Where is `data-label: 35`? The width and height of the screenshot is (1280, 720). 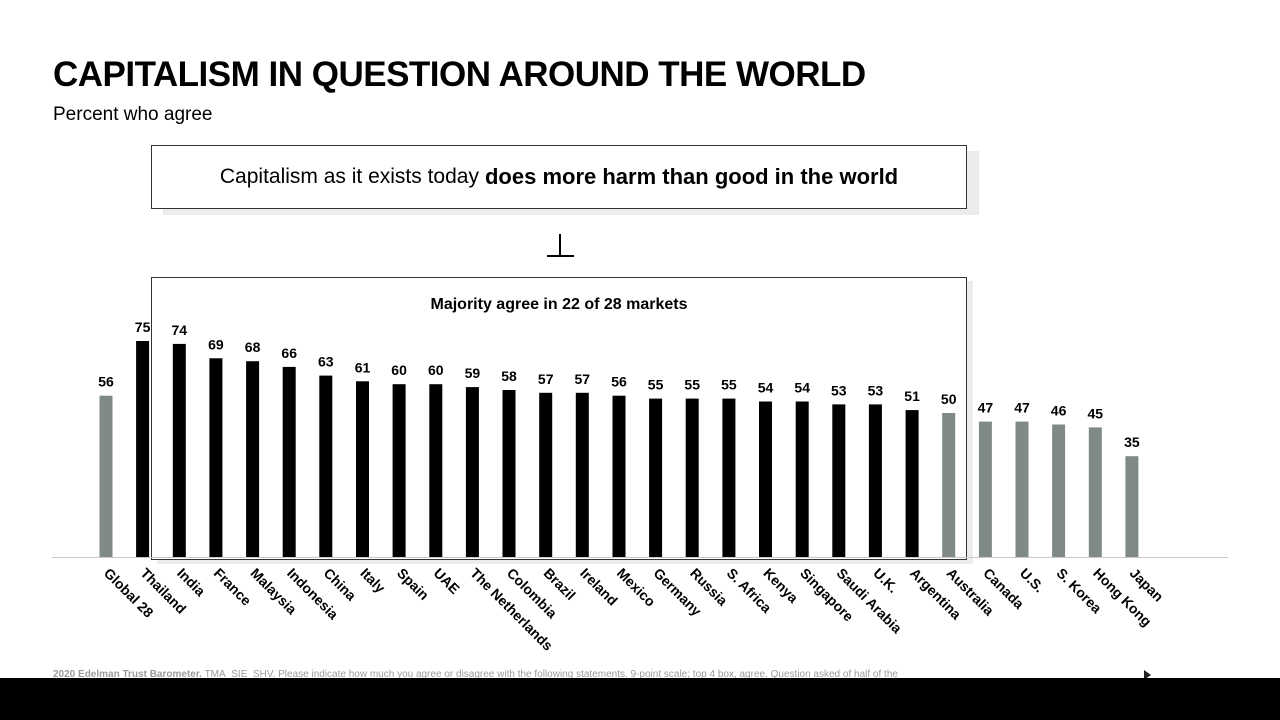 data-label: 35 is located at coordinates (1132, 442).